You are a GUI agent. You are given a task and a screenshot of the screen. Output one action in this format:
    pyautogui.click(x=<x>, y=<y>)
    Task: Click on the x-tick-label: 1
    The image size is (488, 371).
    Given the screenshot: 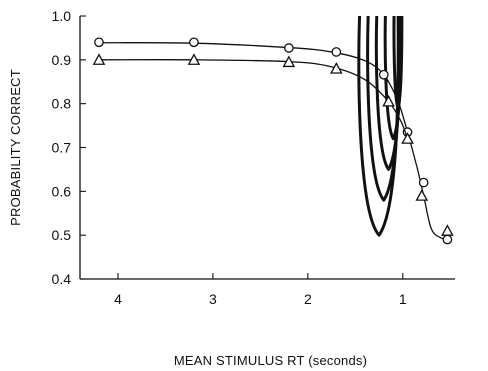 What is the action you would take?
    pyautogui.click(x=403, y=299)
    